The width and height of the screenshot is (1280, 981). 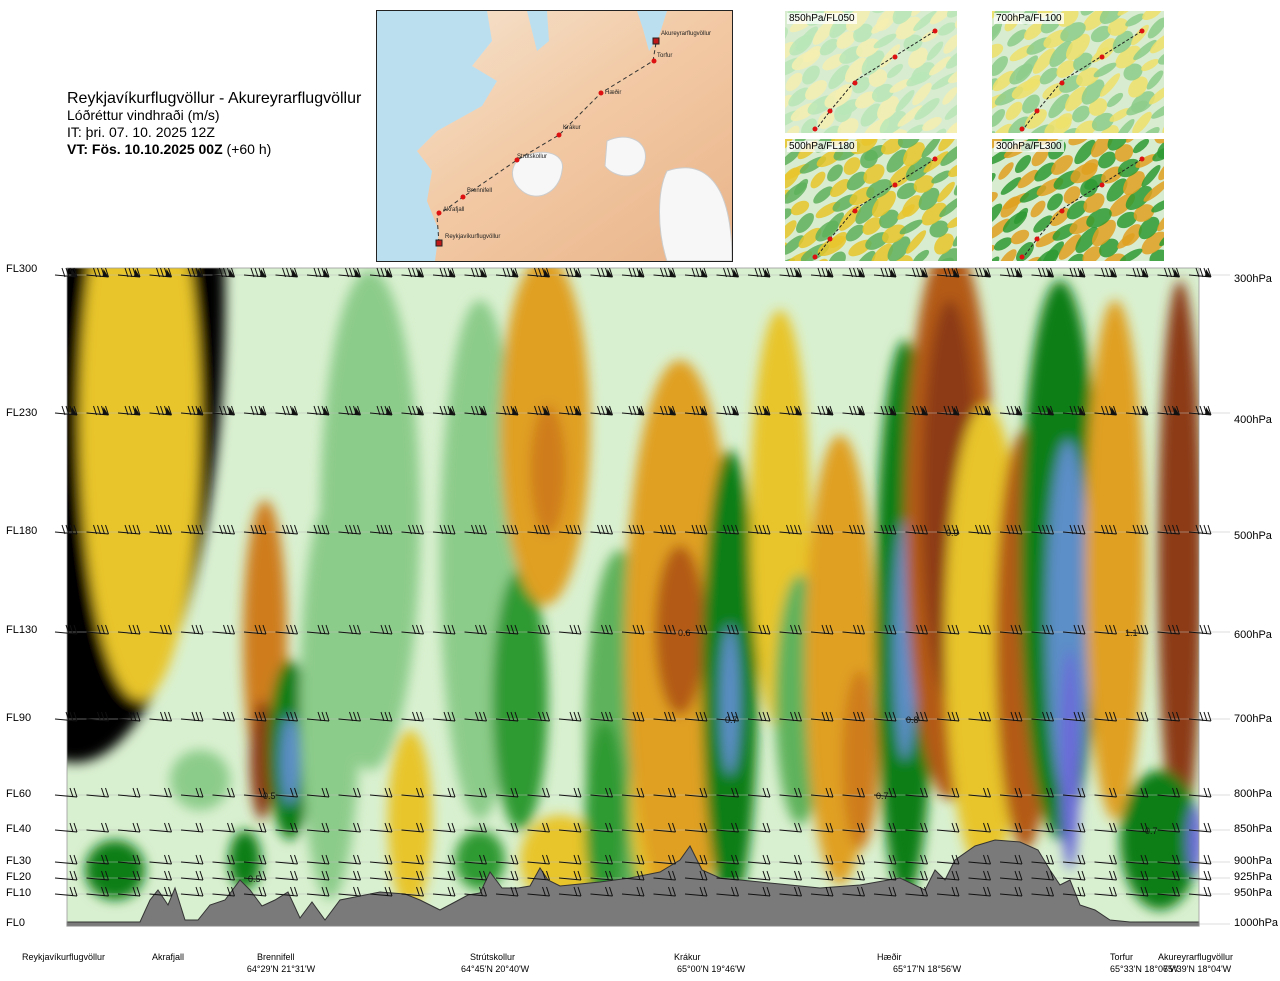 I want to click on level-map-300: 300hPa/FL300, so click(x=1078, y=200).